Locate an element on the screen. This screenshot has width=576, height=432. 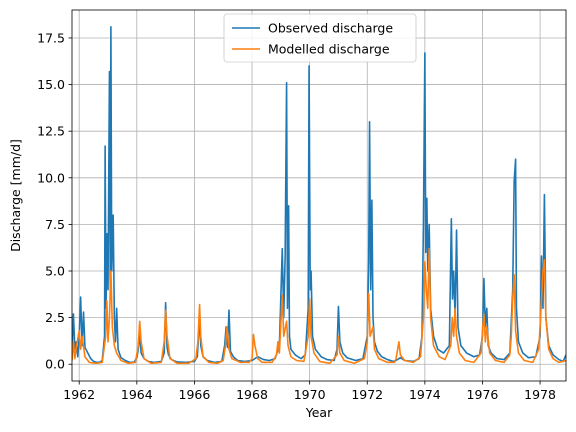
x-tick-label: 1962 is located at coordinates (79, 394).